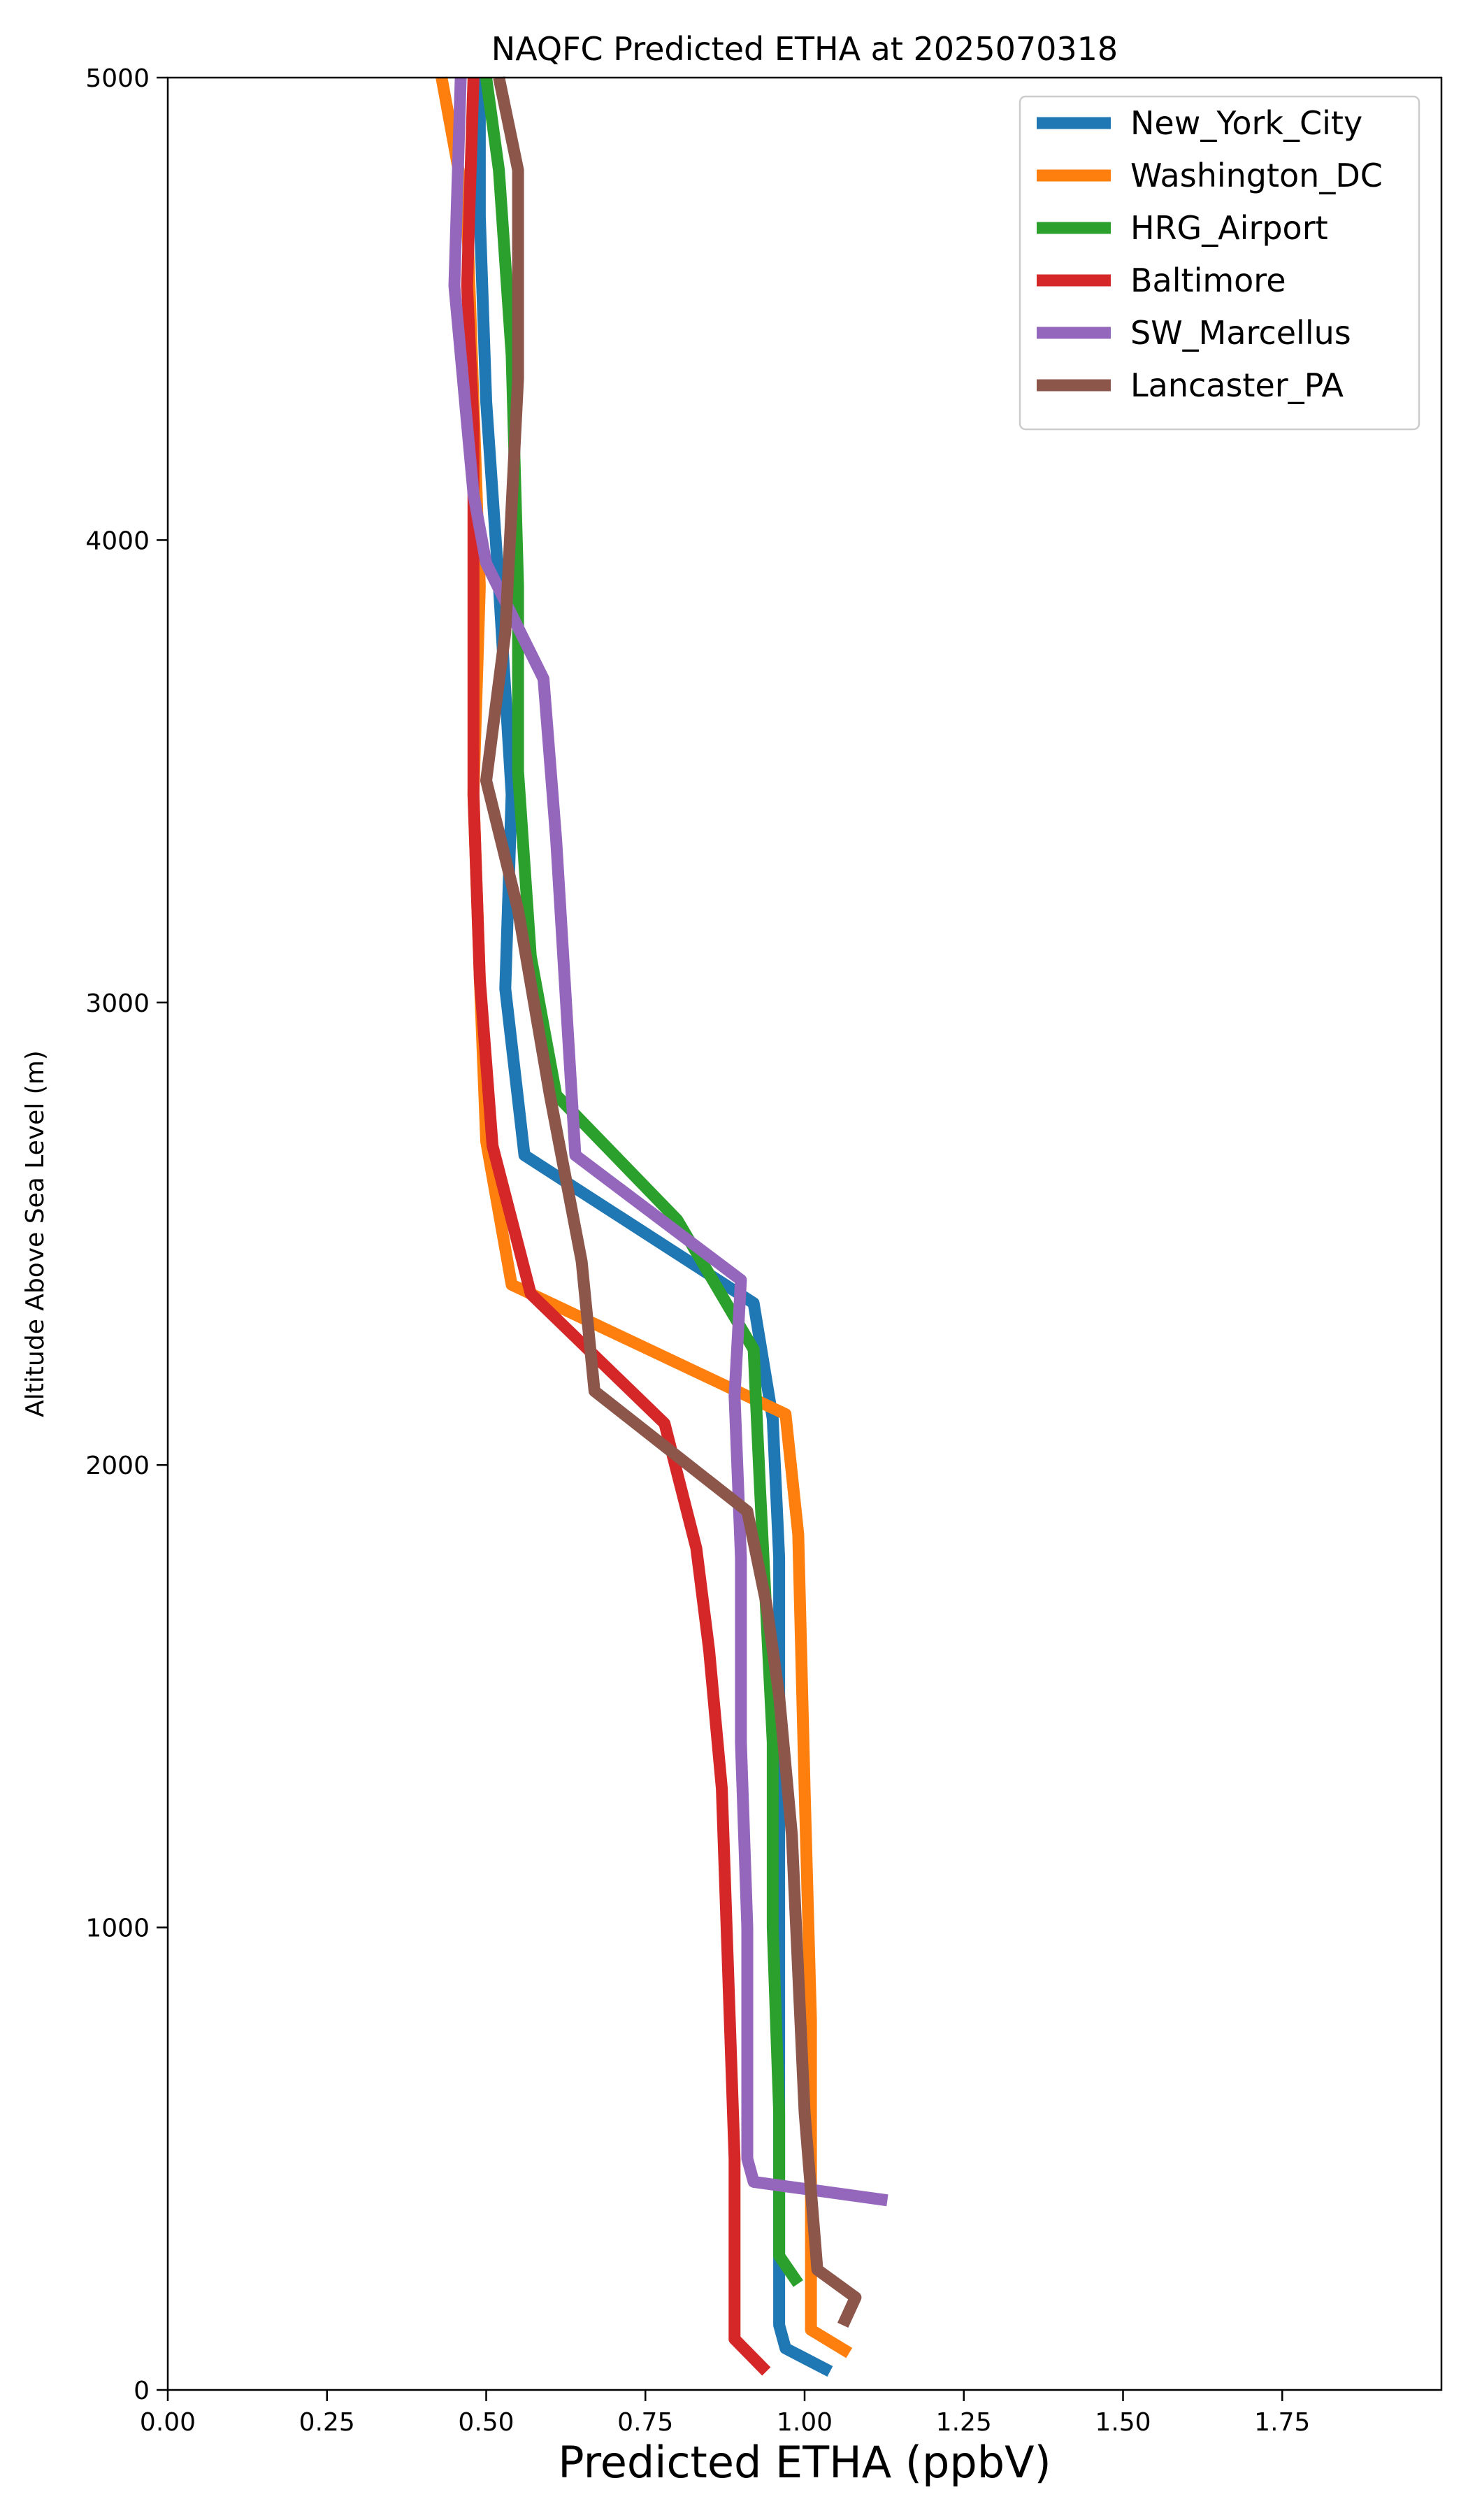  Describe the element at coordinates (1237, 385) in the screenshot. I see `legend-label: Lancaster_PA` at that location.